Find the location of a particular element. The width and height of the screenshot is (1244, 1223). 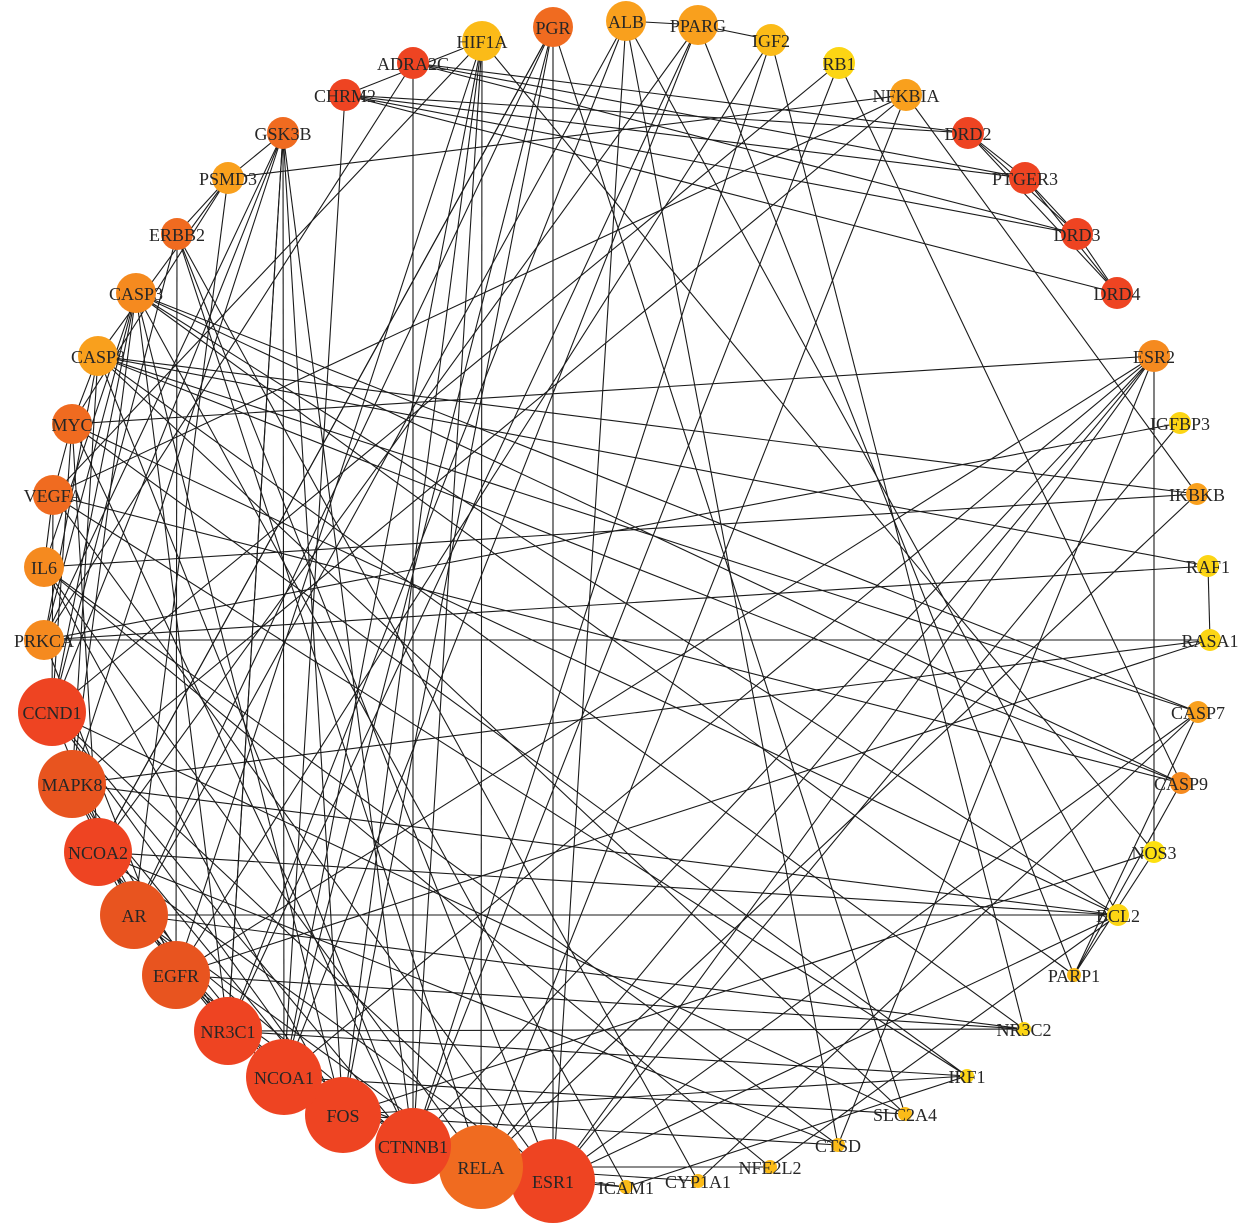

node-drd2: DRD2 is located at coordinates (968, 133).